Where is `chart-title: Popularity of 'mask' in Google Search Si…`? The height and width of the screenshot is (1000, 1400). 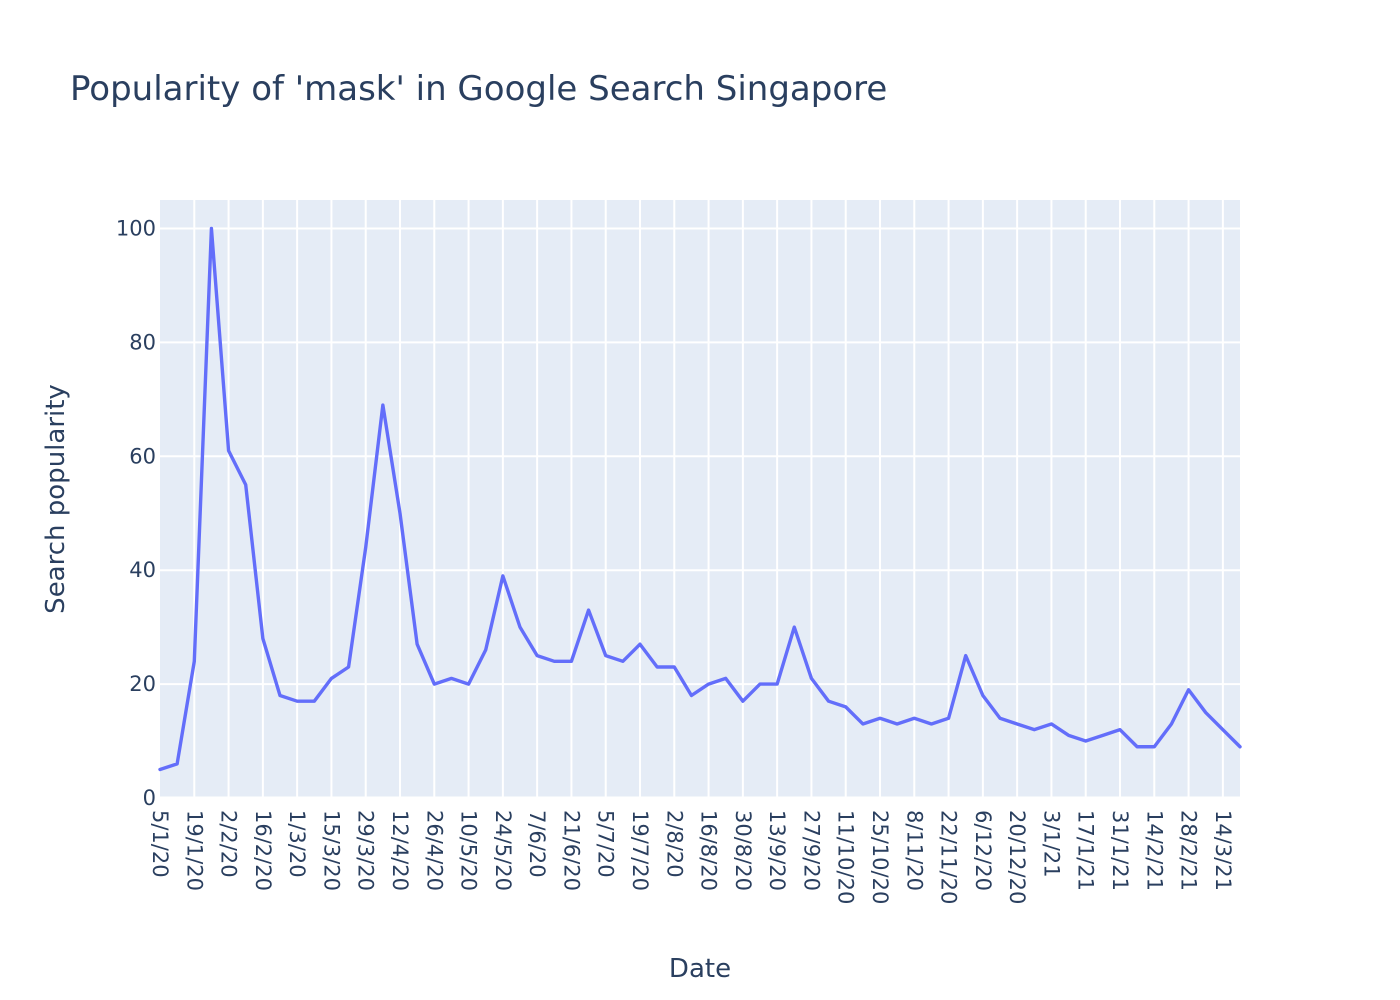 chart-title: Popularity of 'mask' in Google Search Si… is located at coordinates (478, 89).